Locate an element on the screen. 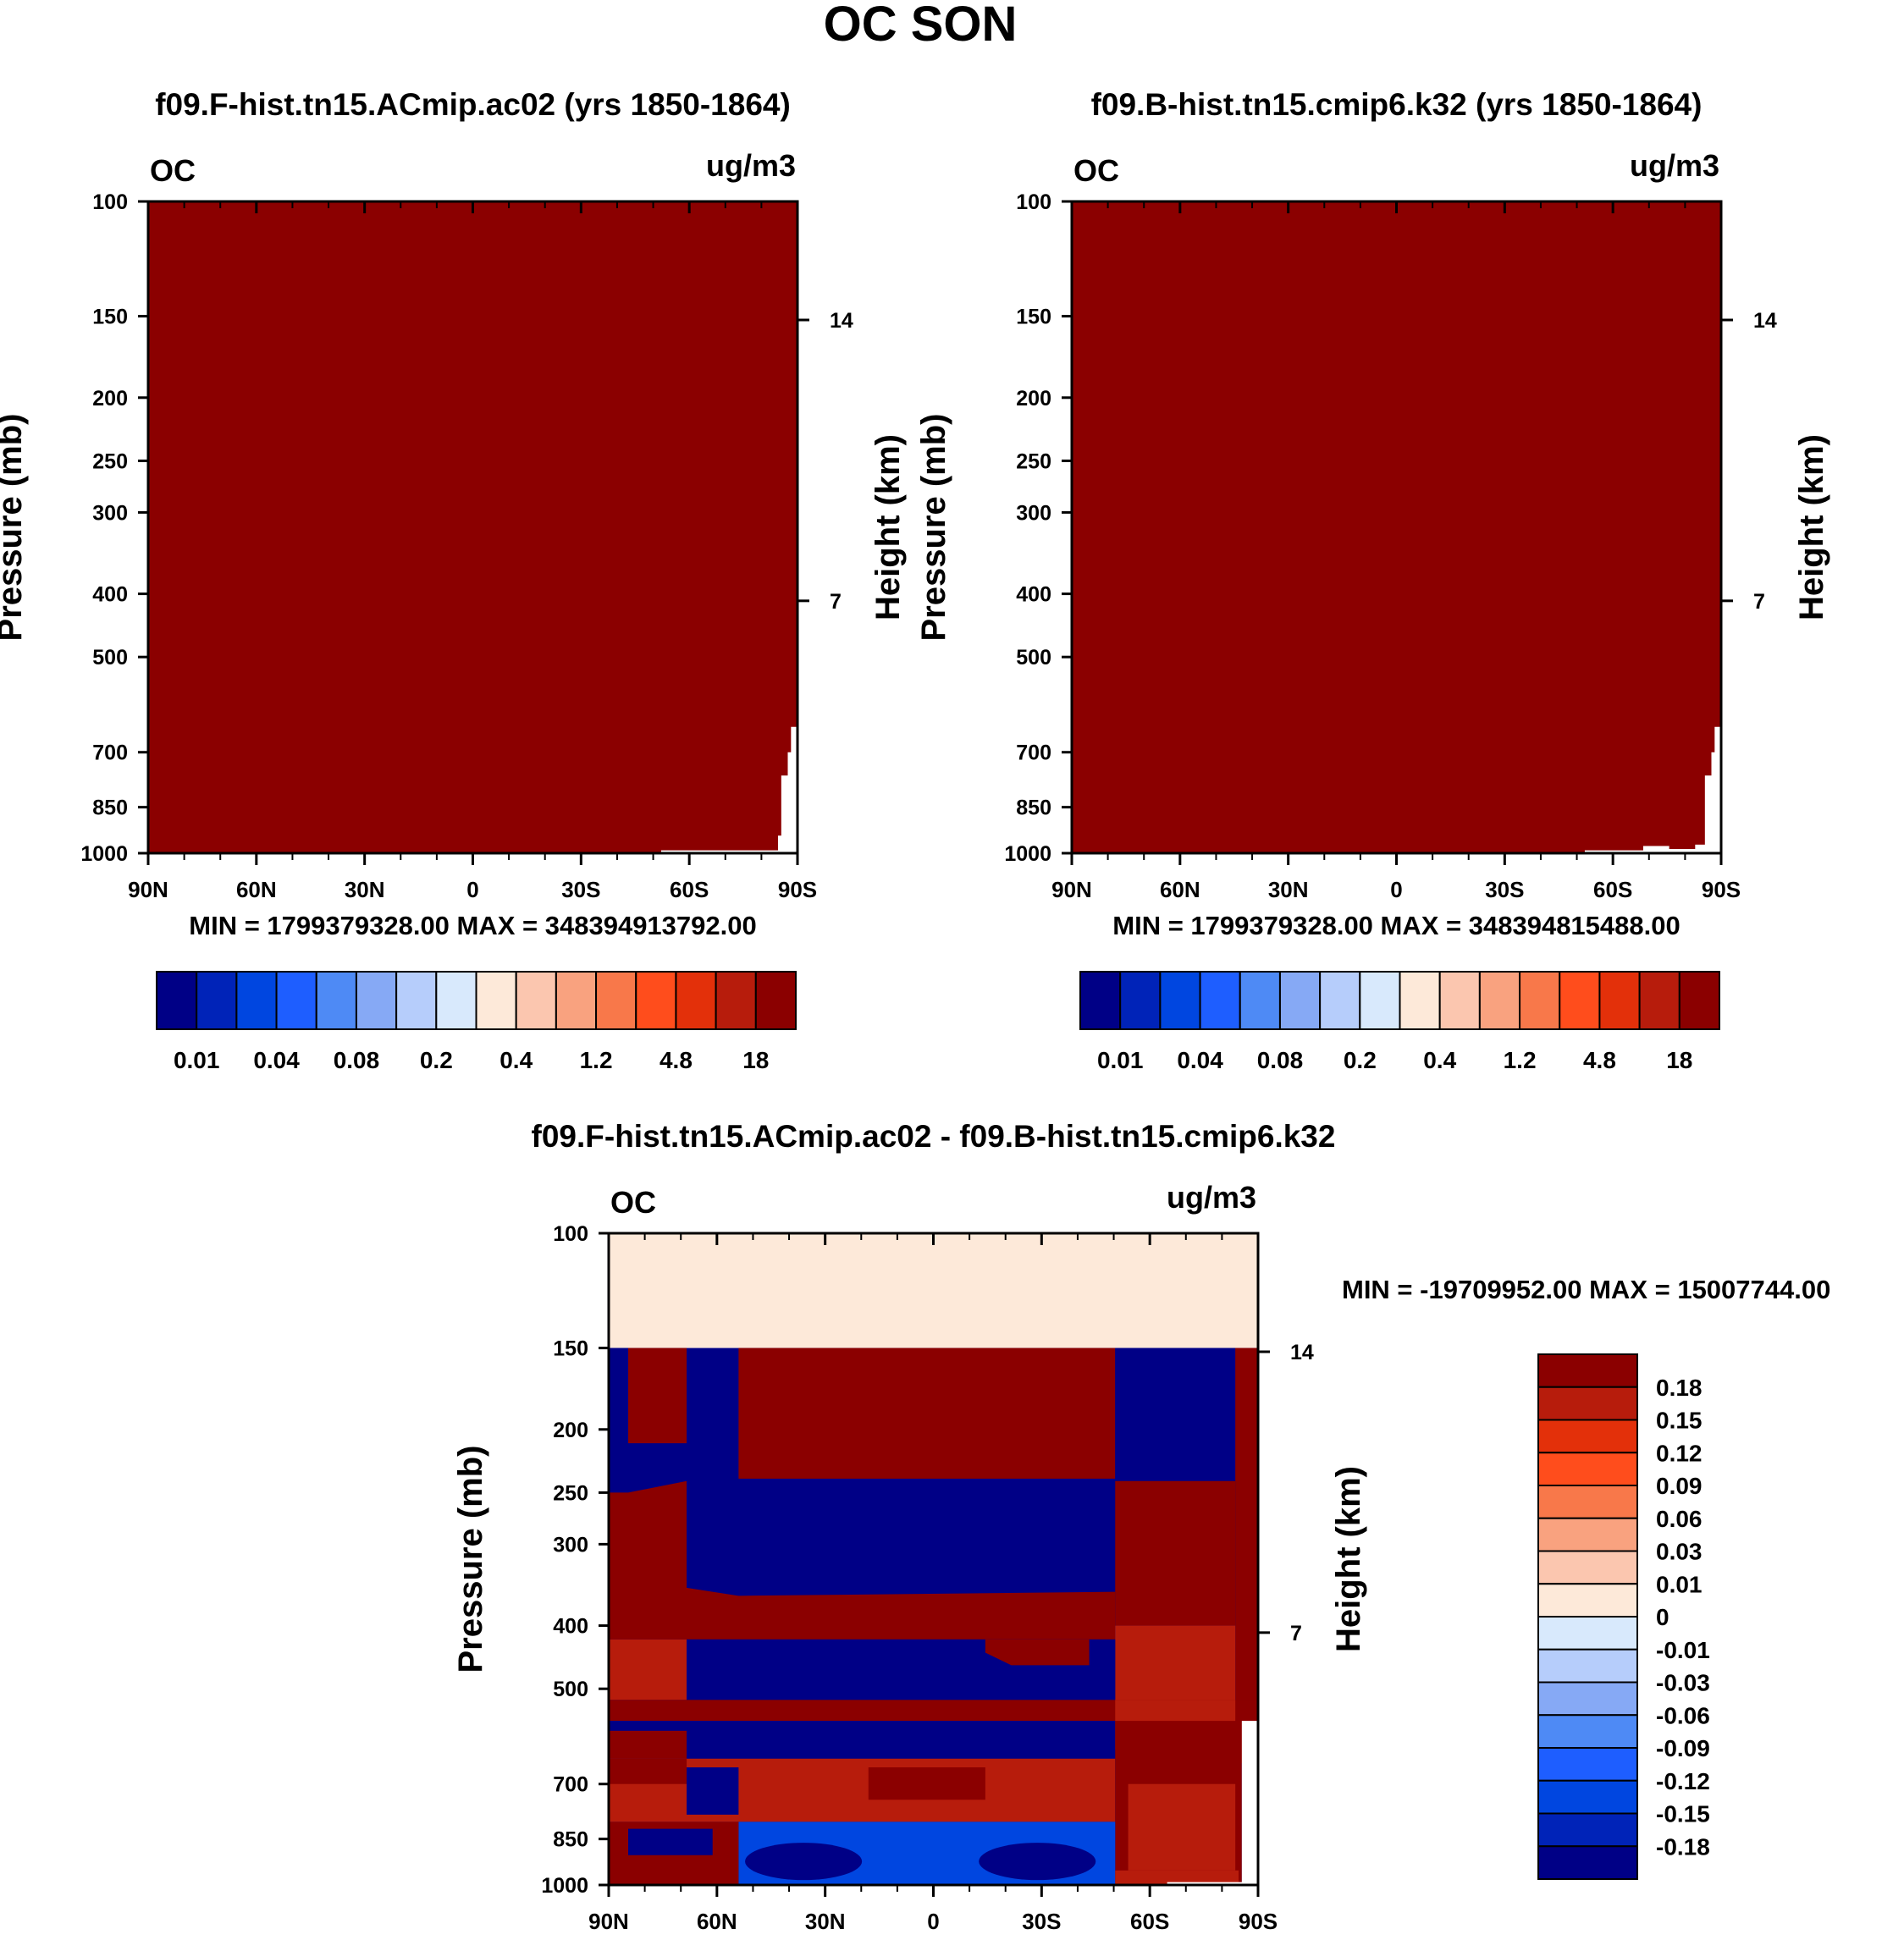  colorbar-label: 1.2 is located at coordinates (597, 1060).